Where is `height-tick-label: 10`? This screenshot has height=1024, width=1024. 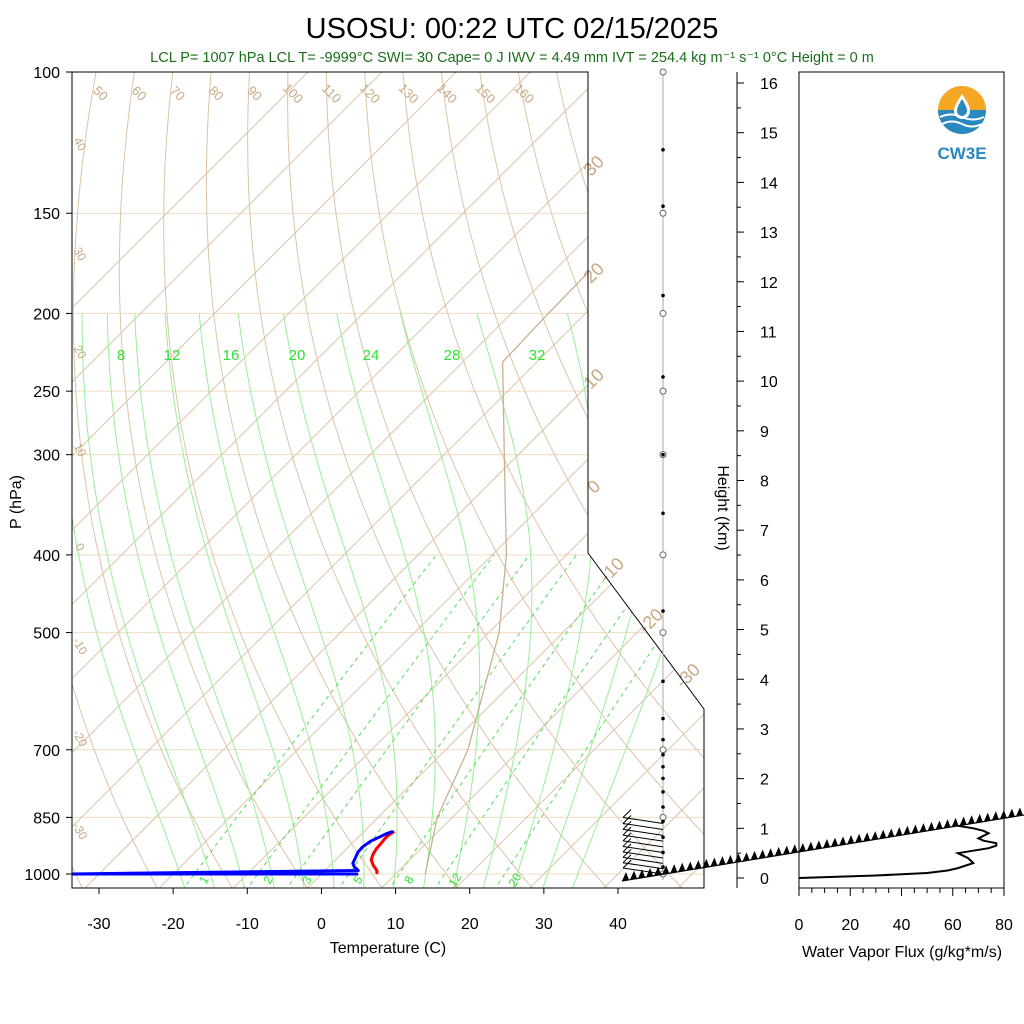 height-tick-label: 10 is located at coordinates (769, 382).